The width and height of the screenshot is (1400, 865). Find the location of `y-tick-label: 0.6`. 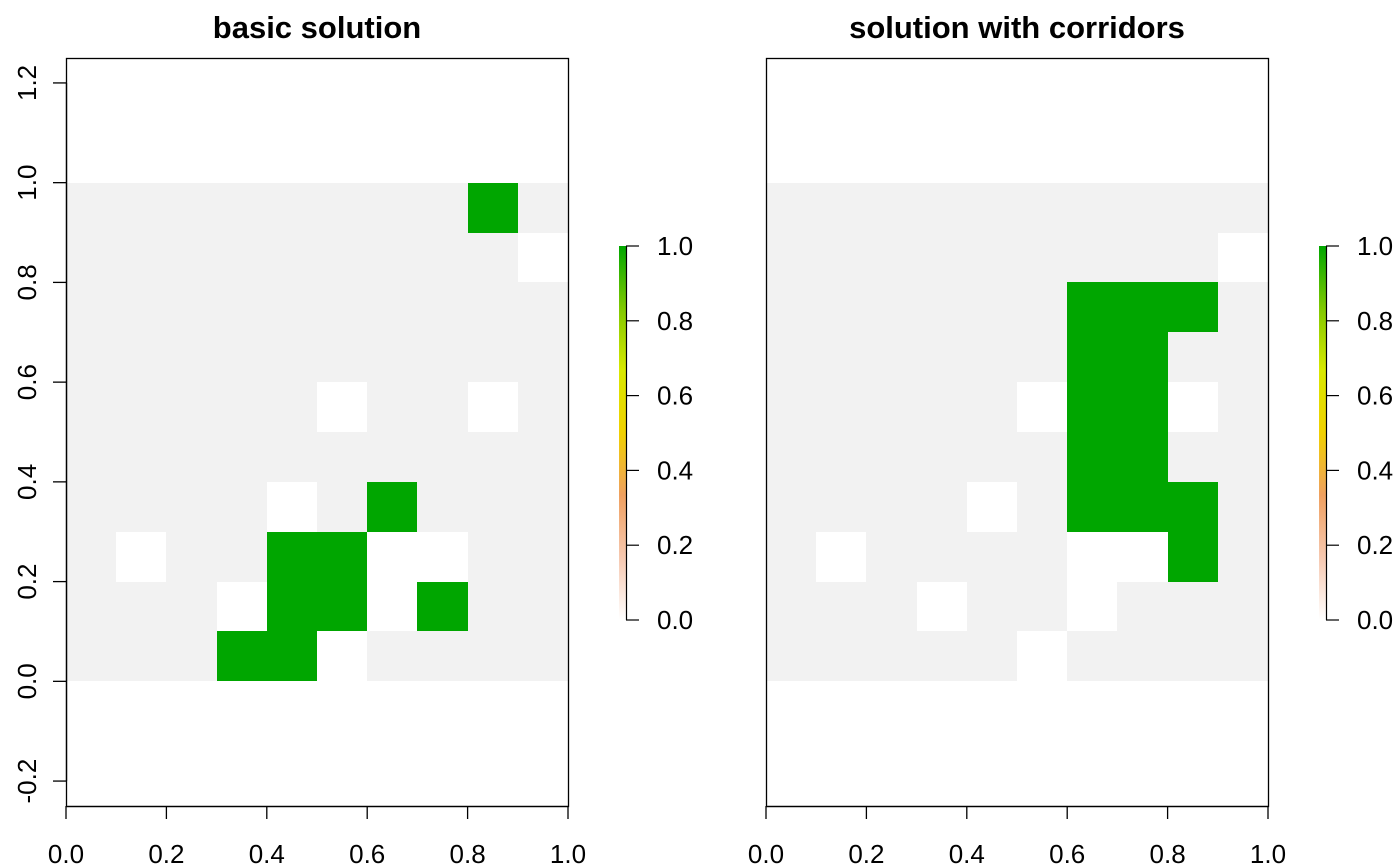

y-tick-label: 0.6 is located at coordinates (27, 382).